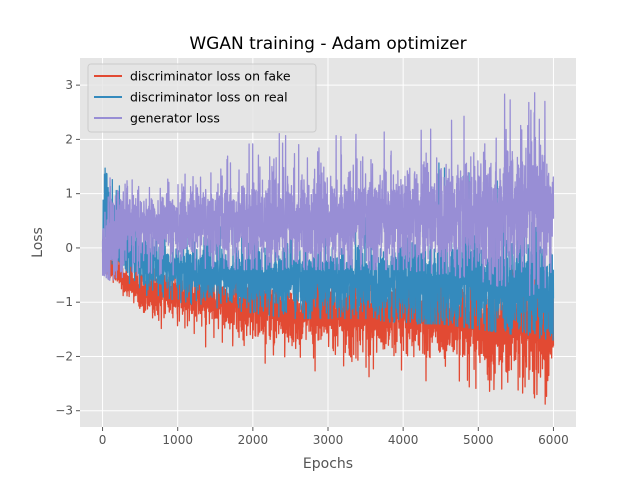  What do you see at coordinates (64, 356) in the screenshot?
I see `y-tick-label: −2` at bounding box center [64, 356].